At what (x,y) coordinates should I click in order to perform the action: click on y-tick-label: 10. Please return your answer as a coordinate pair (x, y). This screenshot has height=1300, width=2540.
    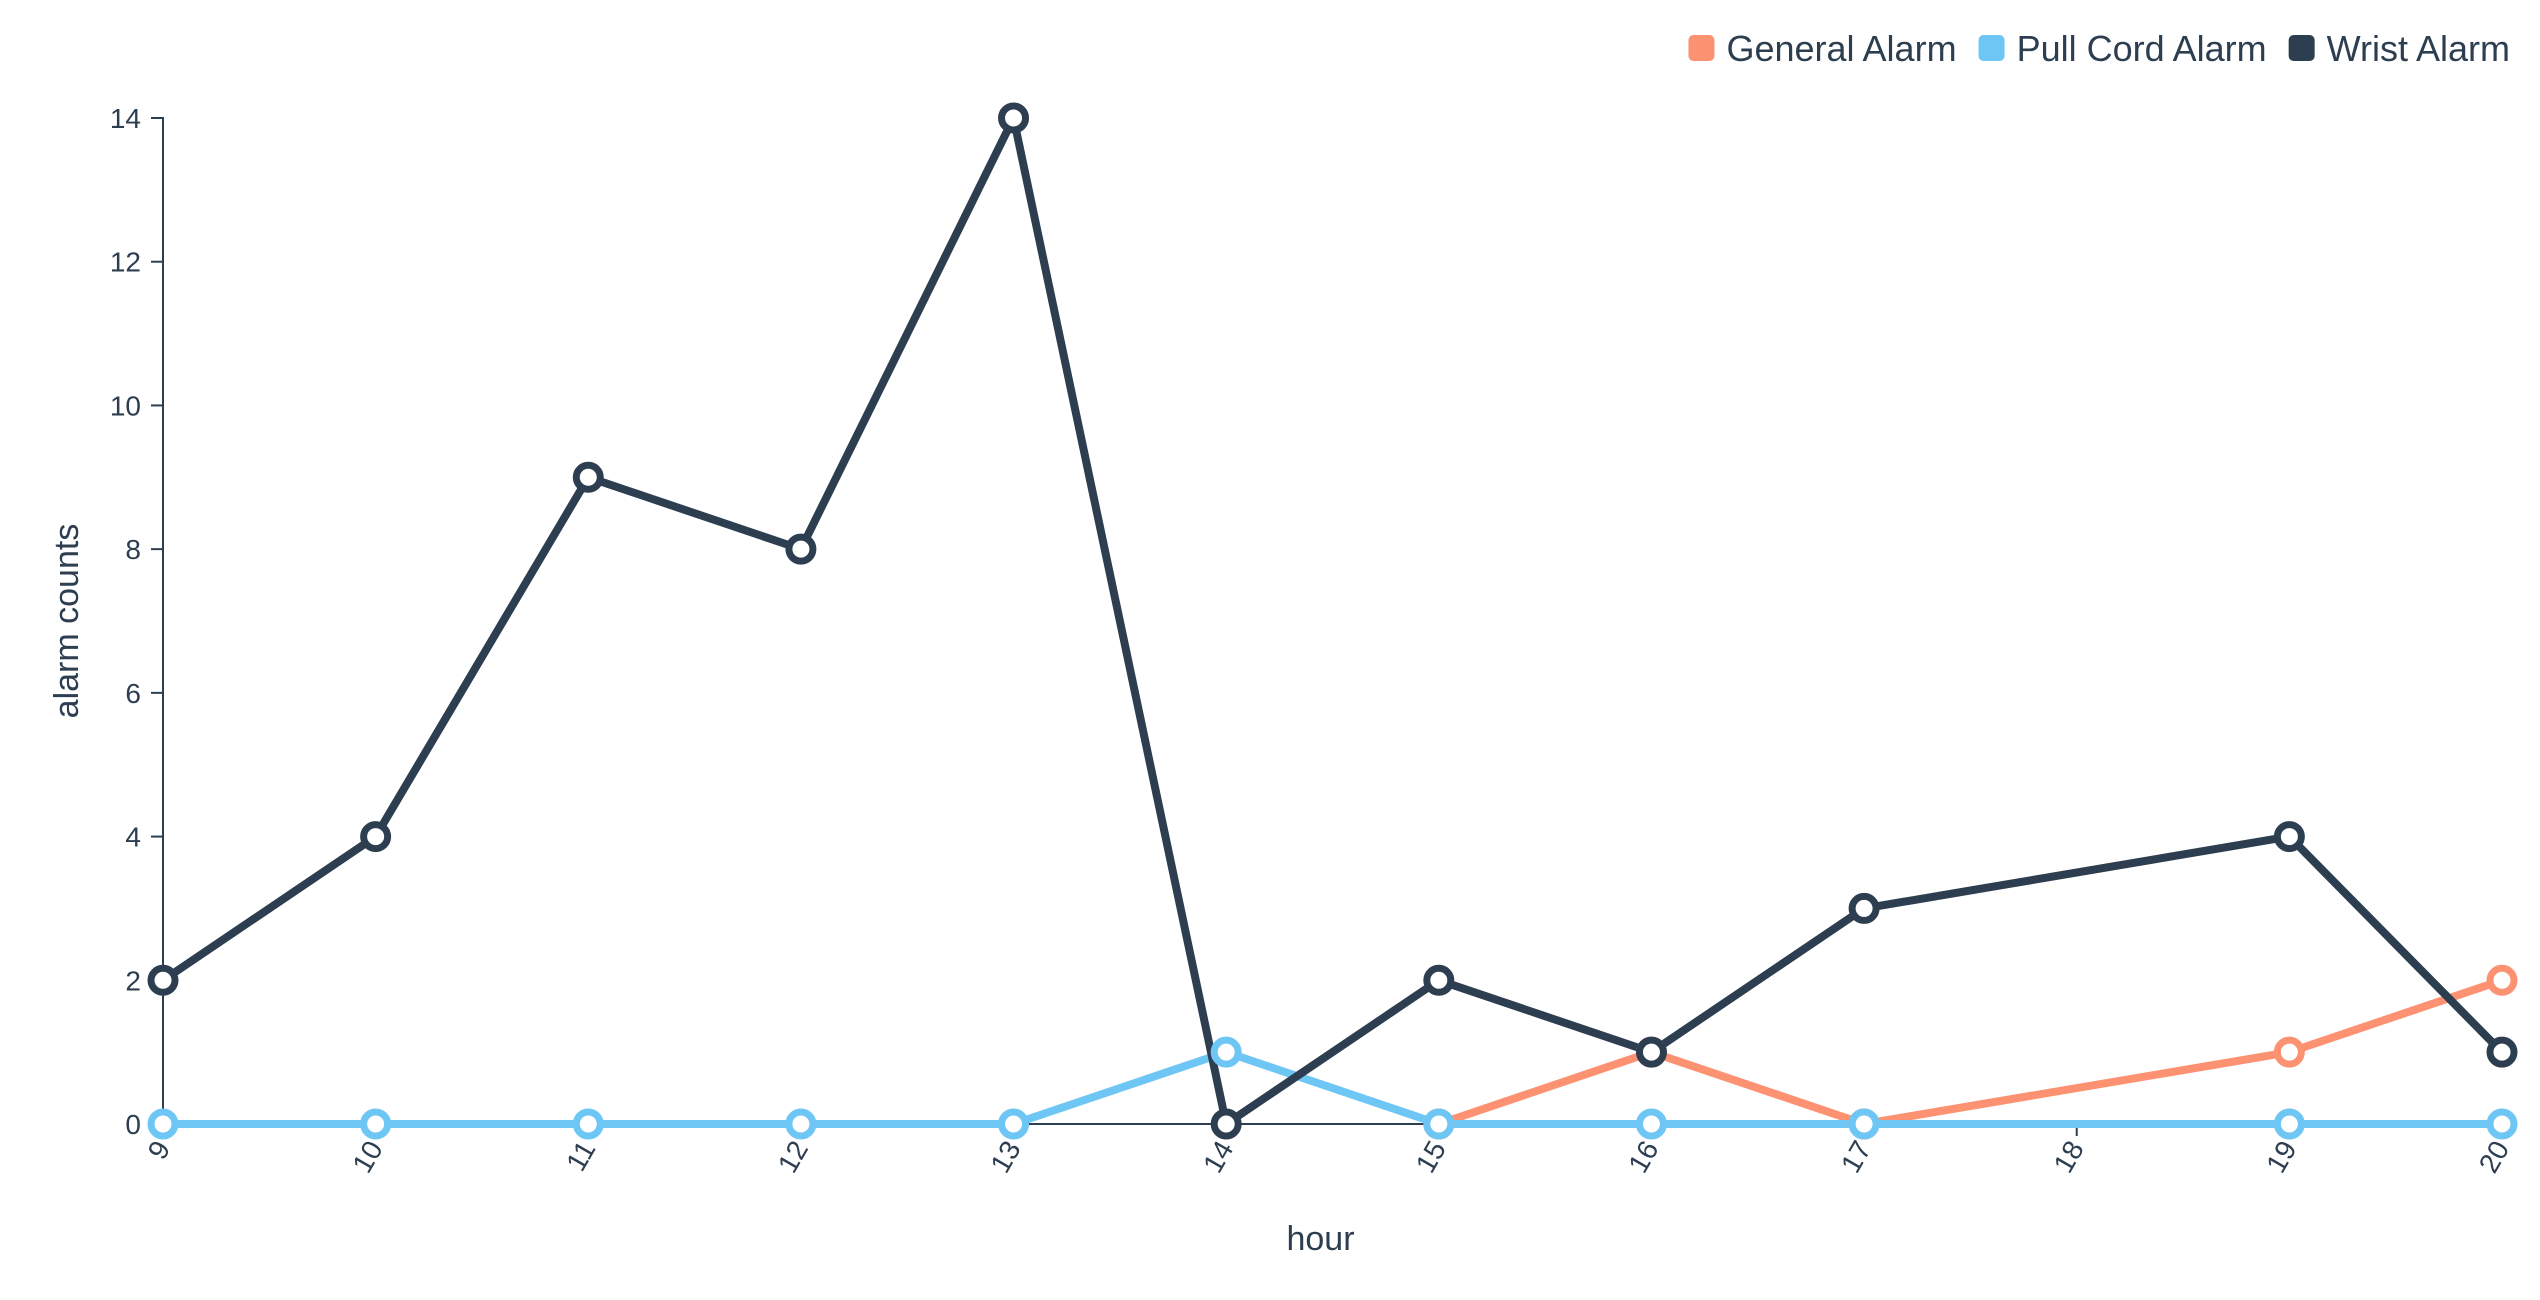
    Looking at the image, I should click on (125, 405).